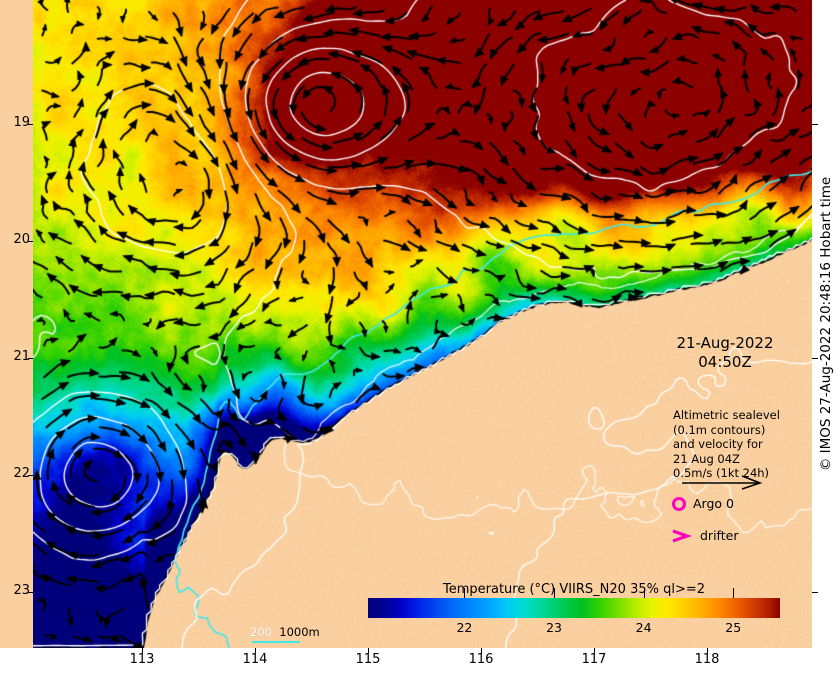  I want to click on bathymetry-1000m-label: 1000m, so click(299, 632).